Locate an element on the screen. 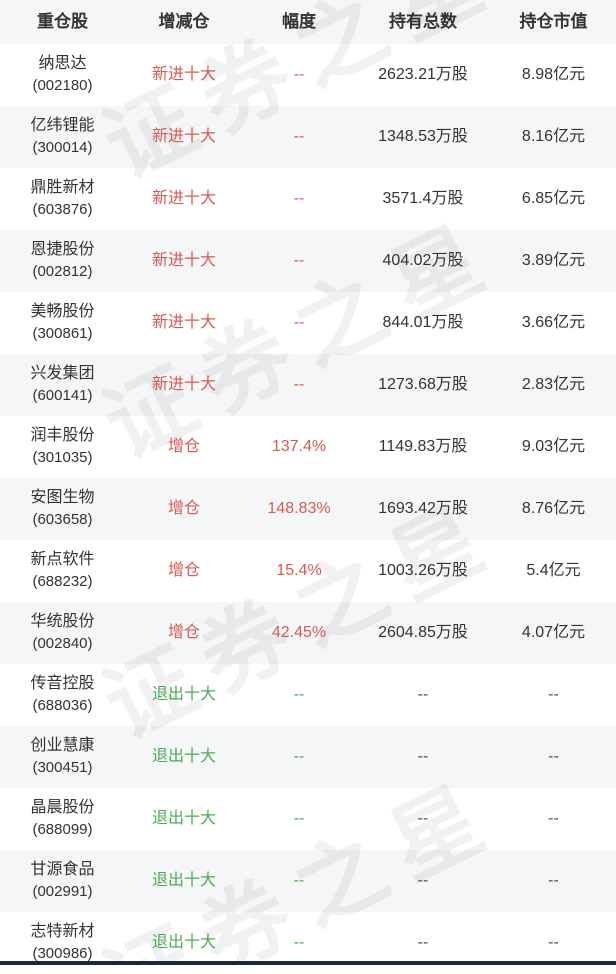  stock-cell: 润丰股份 (301035) is located at coordinates (62, 447).